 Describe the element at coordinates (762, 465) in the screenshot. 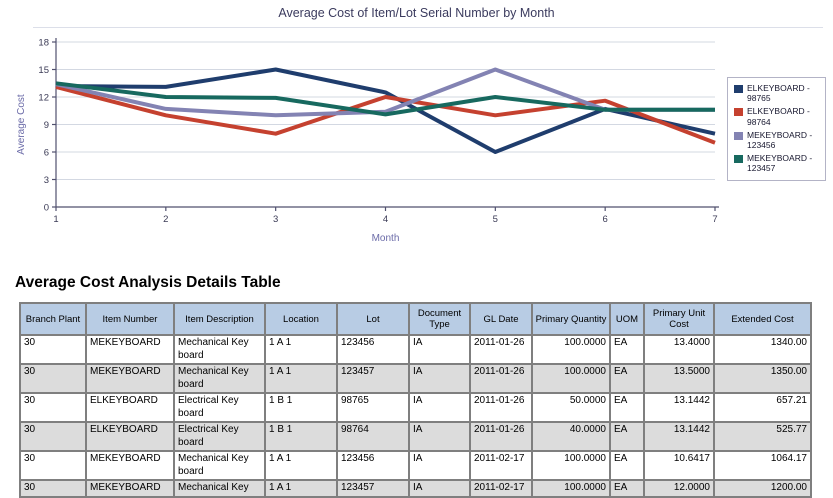

I see `table-cell: 1064.17` at that location.